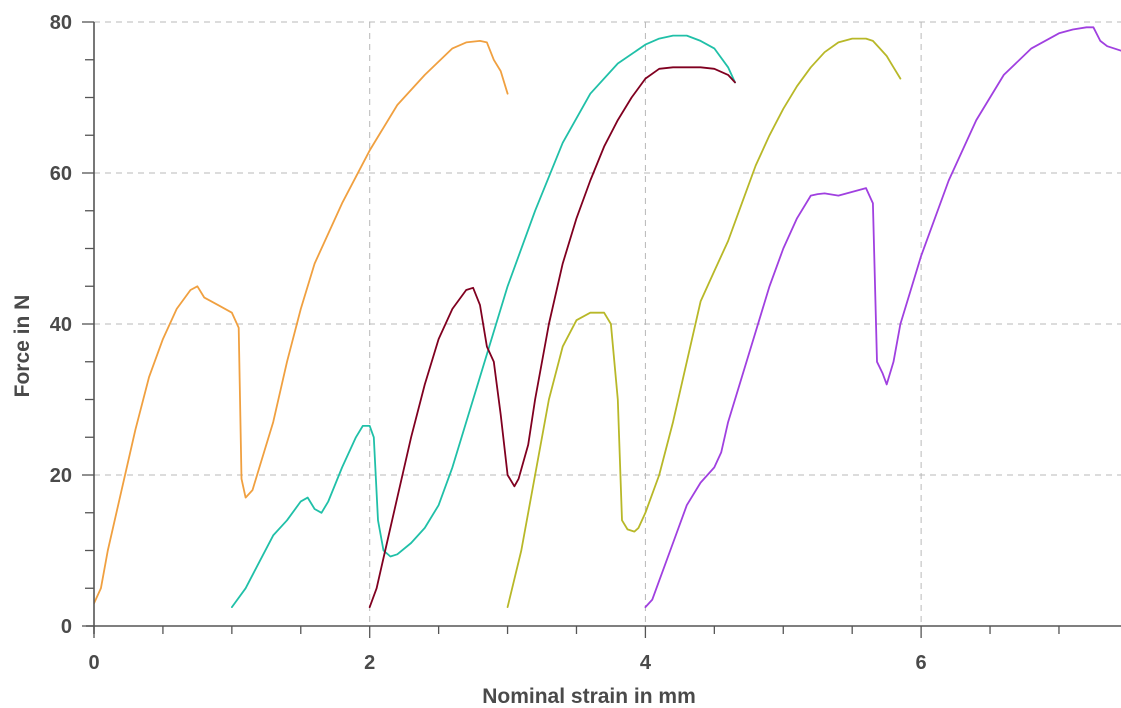  Describe the element at coordinates (61, 23) in the screenshot. I see `y-tick-label: 80` at that location.